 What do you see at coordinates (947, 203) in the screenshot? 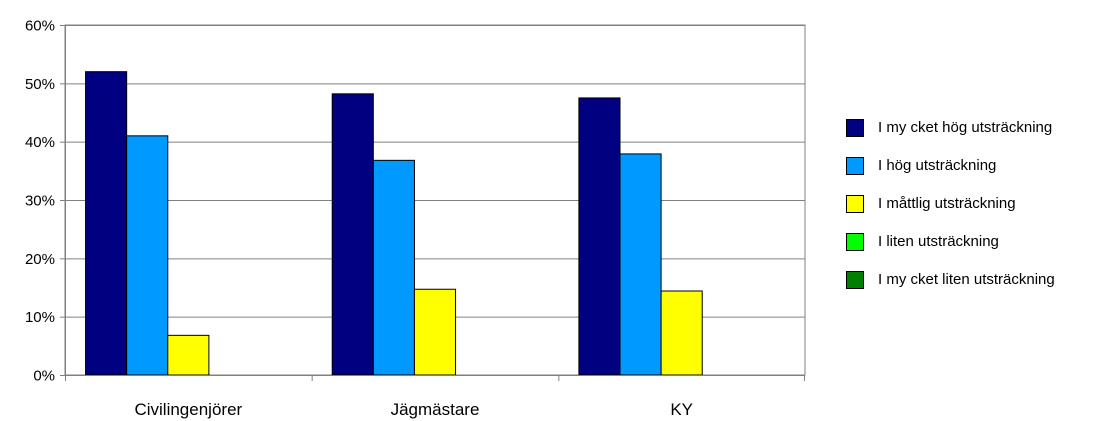
I see `legend-label: I måttlig utsträckning` at bounding box center [947, 203].